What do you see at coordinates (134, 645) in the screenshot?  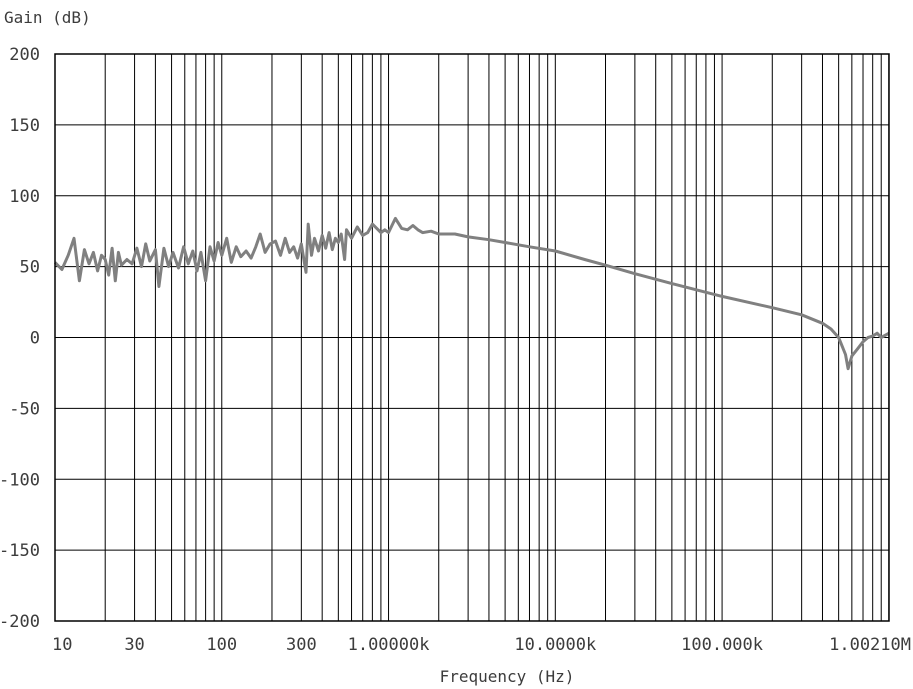 I see `x-tick-label: 30` at bounding box center [134, 645].